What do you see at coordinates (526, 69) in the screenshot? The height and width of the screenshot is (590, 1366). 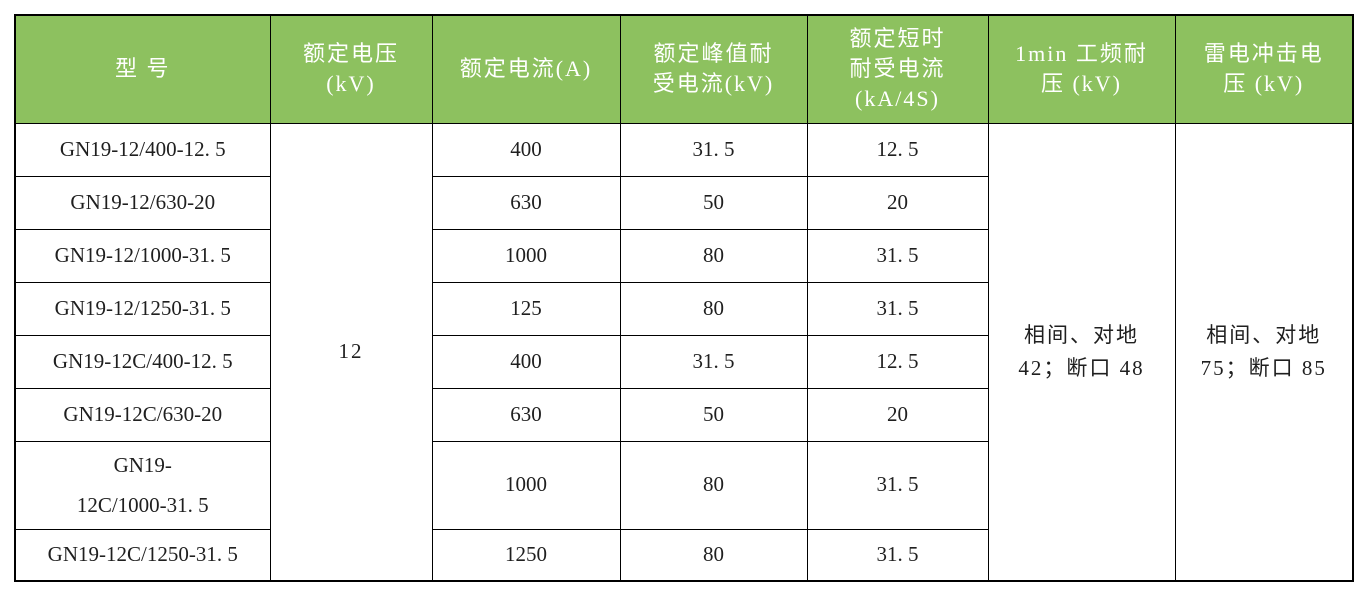 I see `col-header-rated-current: 额定电流(A)` at bounding box center [526, 69].